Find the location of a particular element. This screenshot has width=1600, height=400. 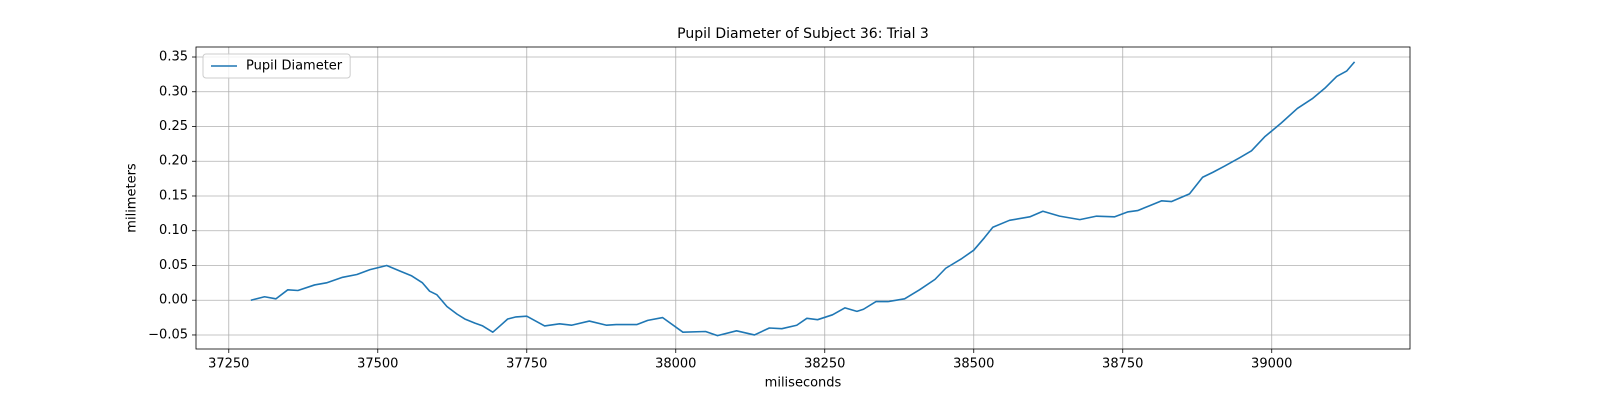

y-axis-label: milimeters is located at coordinates (132, 198).